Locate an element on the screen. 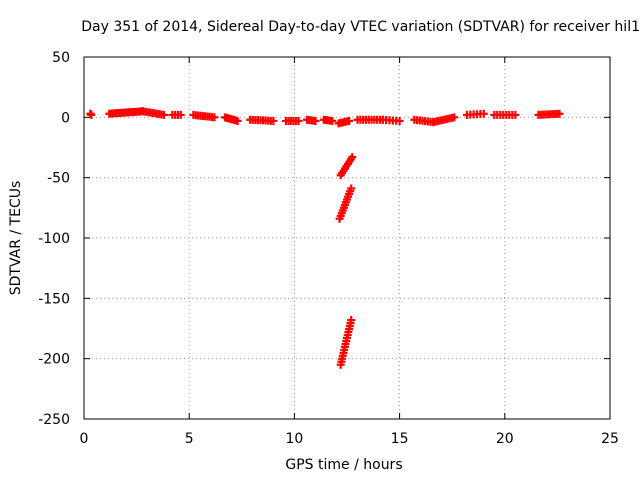 Image resolution: width=640 pixels, height=480 pixels. y-tick-label: 0 is located at coordinates (65, 118).